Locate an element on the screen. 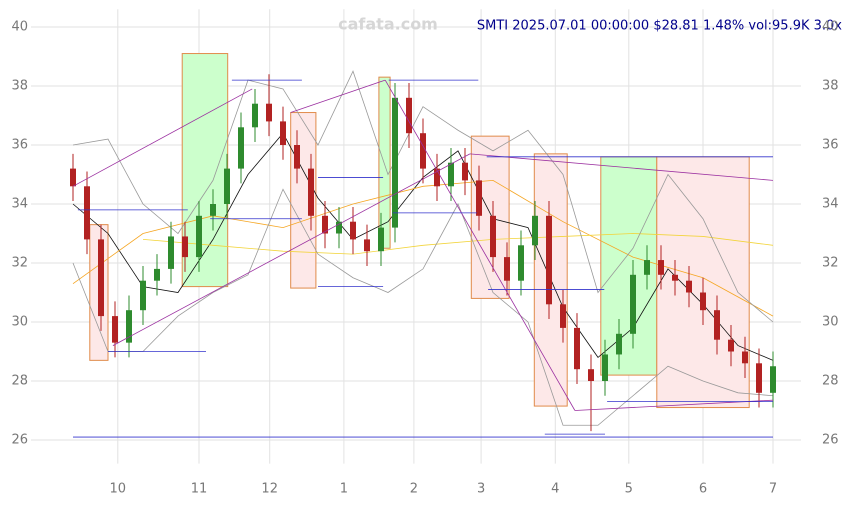 This screenshot has width=852, height=505. indicator-line is located at coordinates (458, 244).